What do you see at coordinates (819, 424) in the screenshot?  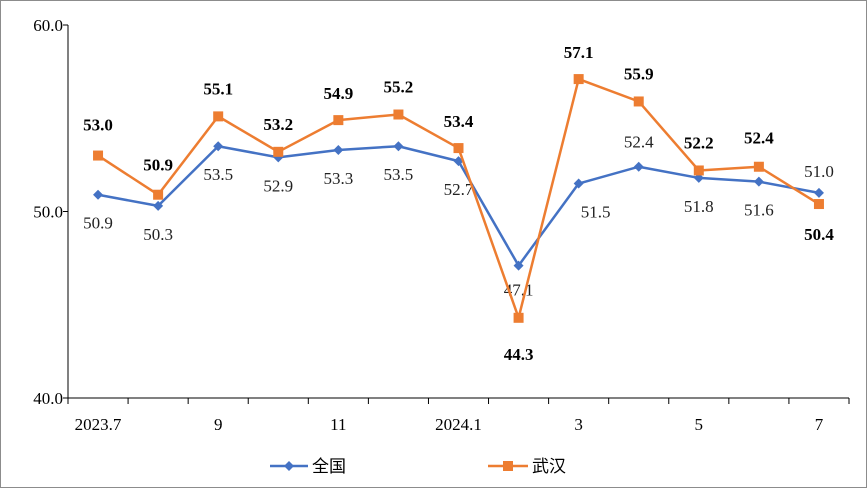 I see `x-tick-label: 7` at bounding box center [819, 424].